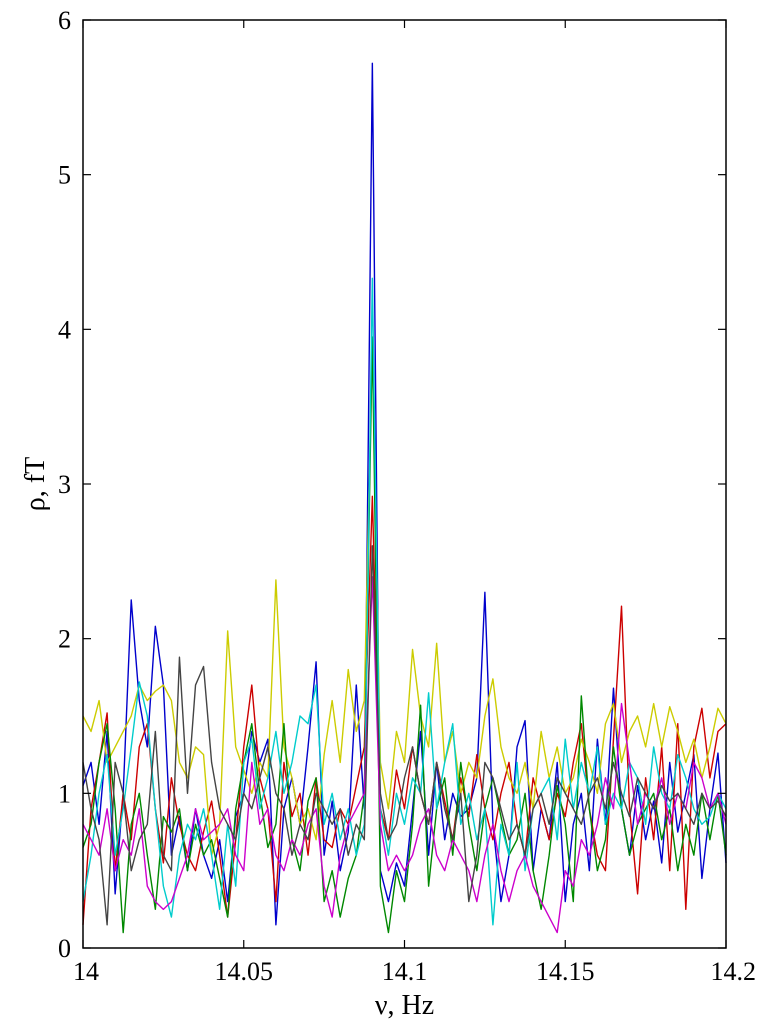 This screenshot has width=757, height=1025. Describe the element at coordinates (64, 484) in the screenshot. I see `y-tick-label: 3` at that location.